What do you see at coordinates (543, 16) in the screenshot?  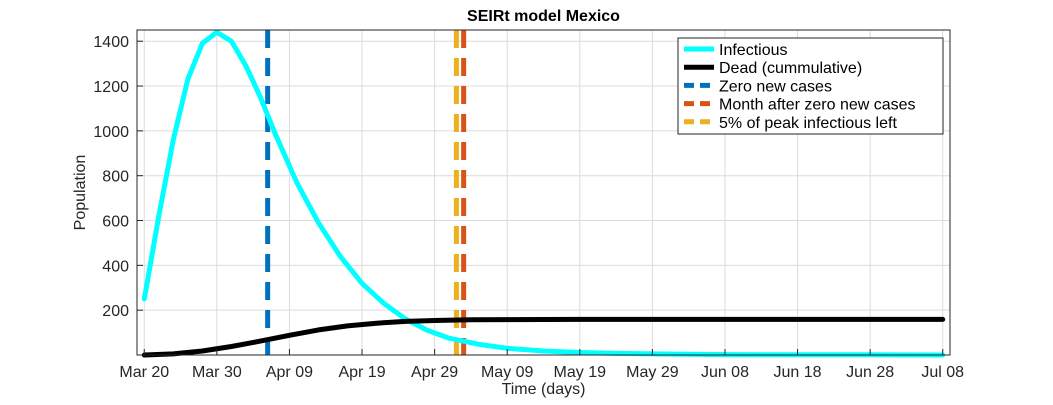 I see `chart-title: SEIRt model Mexico` at bounding box center [543, 16].